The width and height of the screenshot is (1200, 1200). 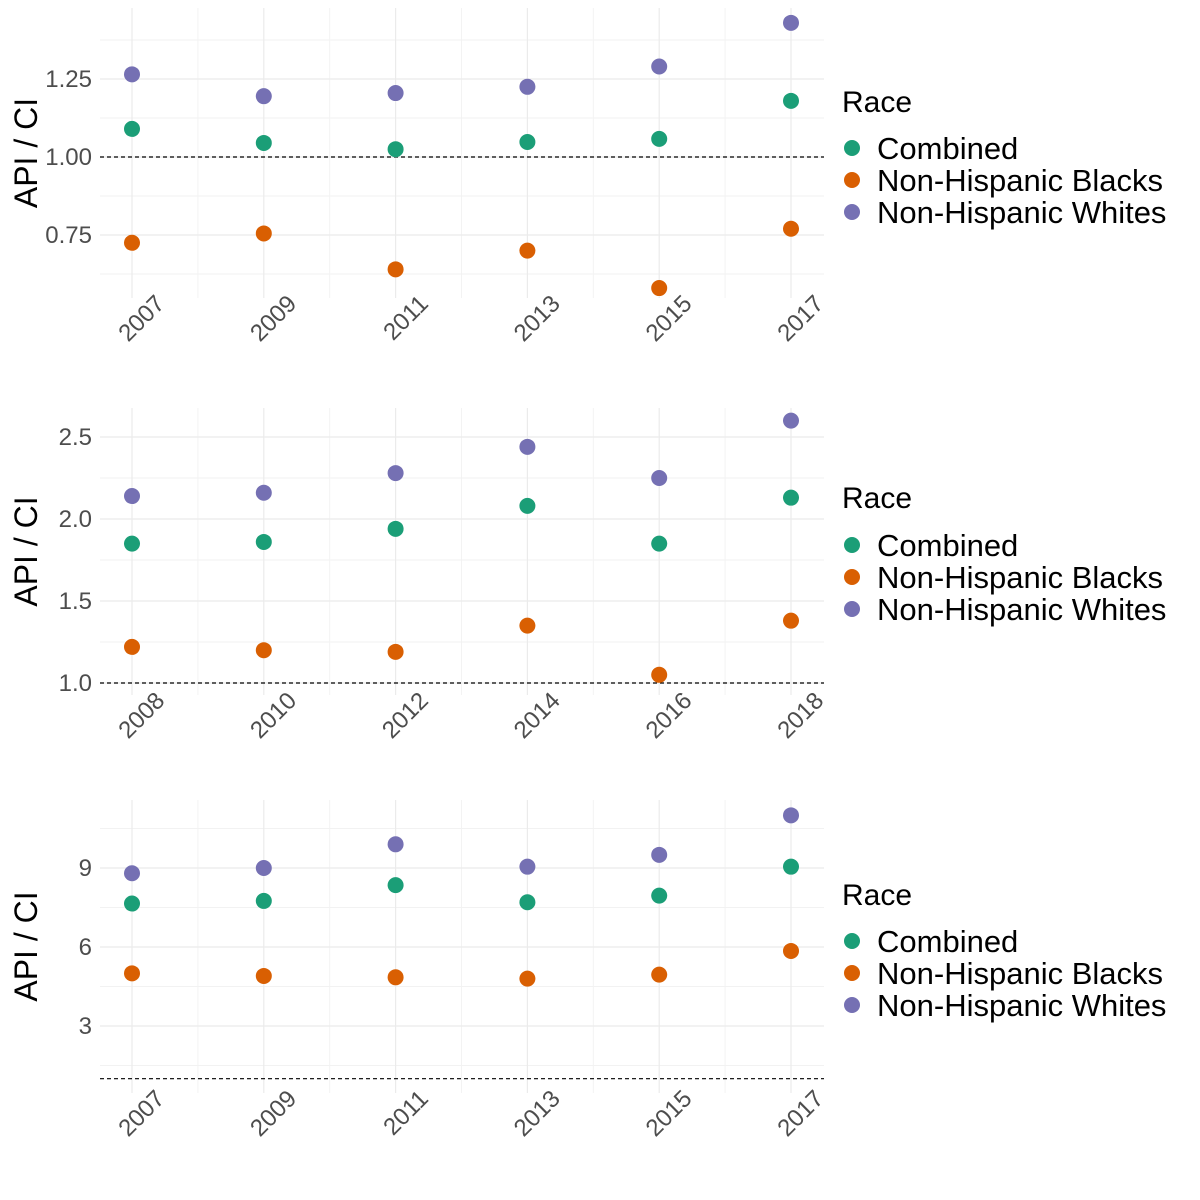 What do you see at coordinates (75, 683) in the screenshot?
I see `y-tick-label: 1.0` at bounding box center [75, 683].